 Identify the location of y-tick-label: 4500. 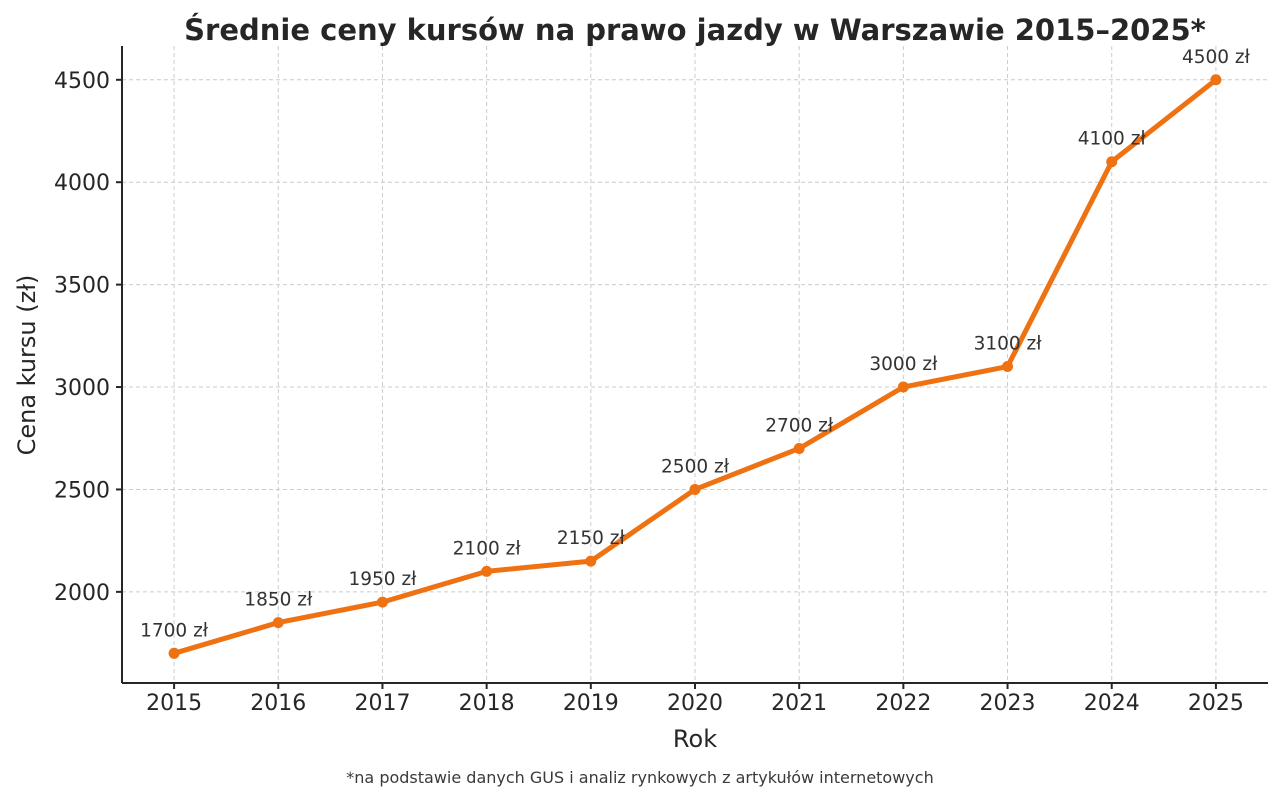
(82, 81).